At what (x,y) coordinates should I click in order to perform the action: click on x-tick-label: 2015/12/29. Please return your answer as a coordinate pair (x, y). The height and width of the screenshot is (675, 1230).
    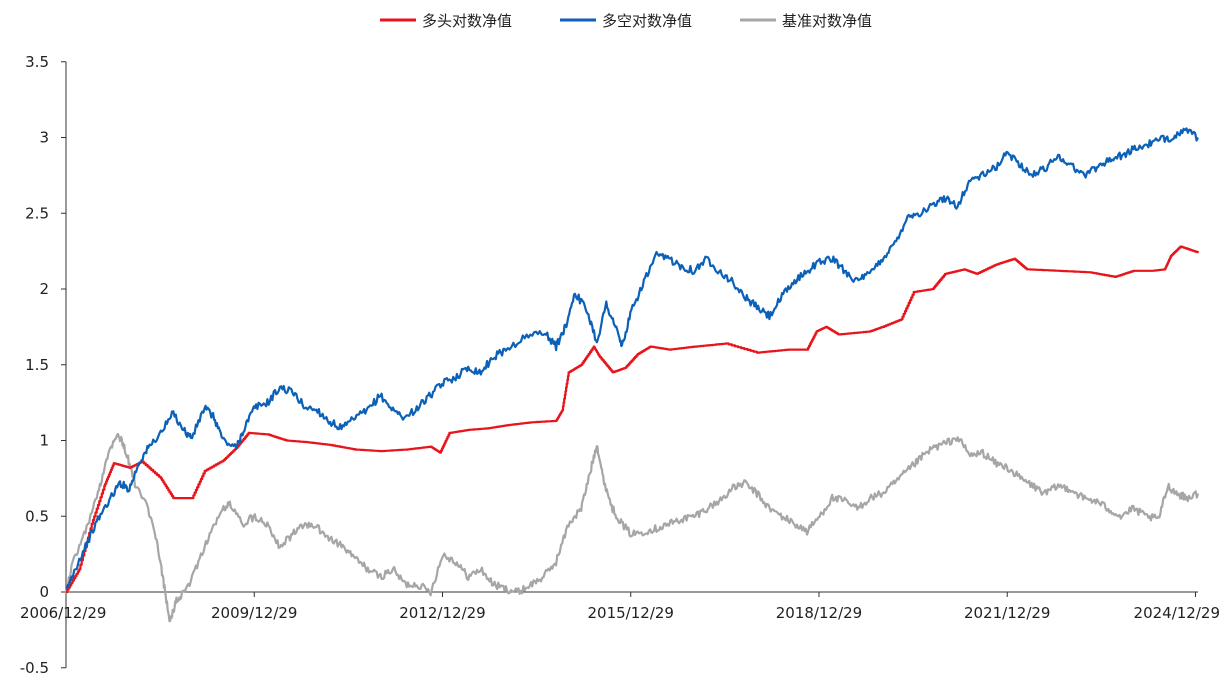
    Looking at the image, I should click on (631, 613).